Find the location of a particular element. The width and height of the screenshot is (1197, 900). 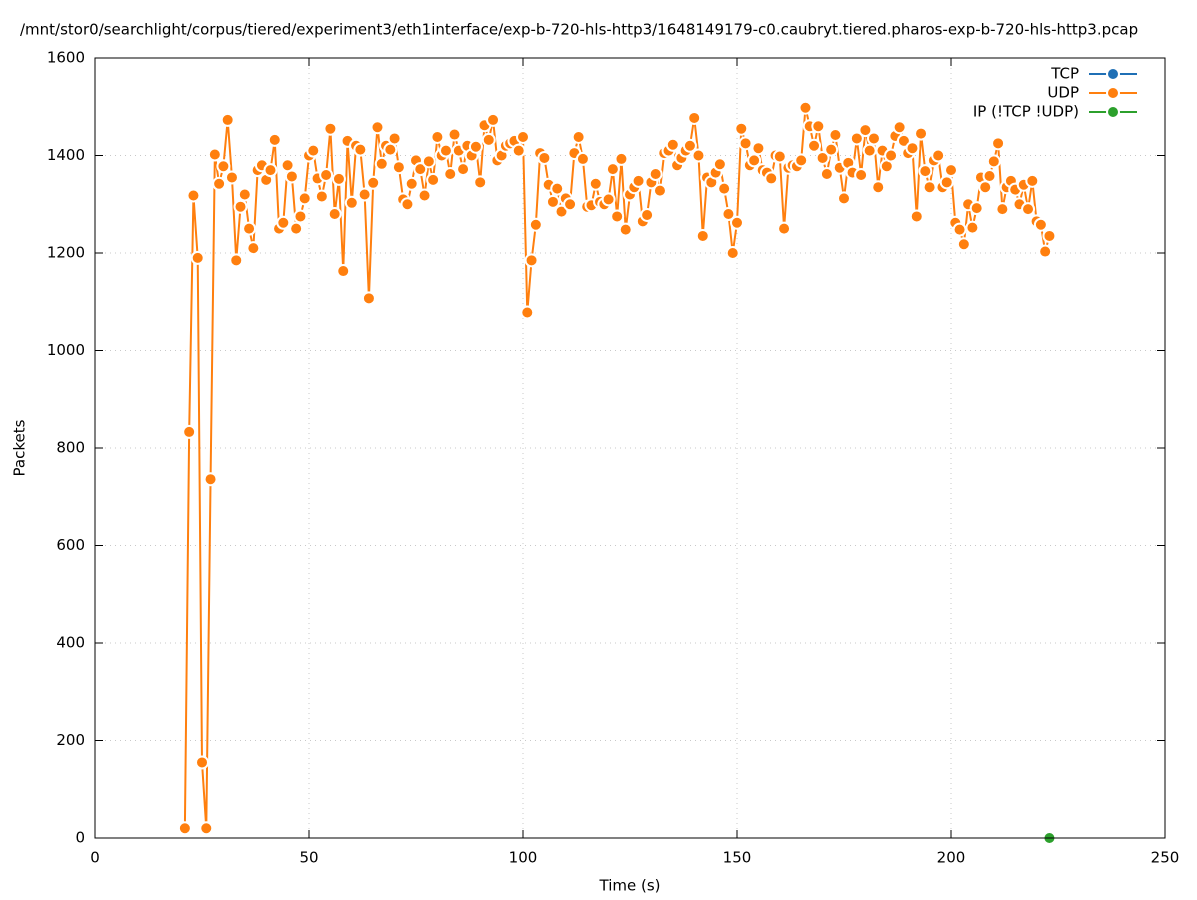

x-axis-label: Time (s) is located at coordinates (630, 886).